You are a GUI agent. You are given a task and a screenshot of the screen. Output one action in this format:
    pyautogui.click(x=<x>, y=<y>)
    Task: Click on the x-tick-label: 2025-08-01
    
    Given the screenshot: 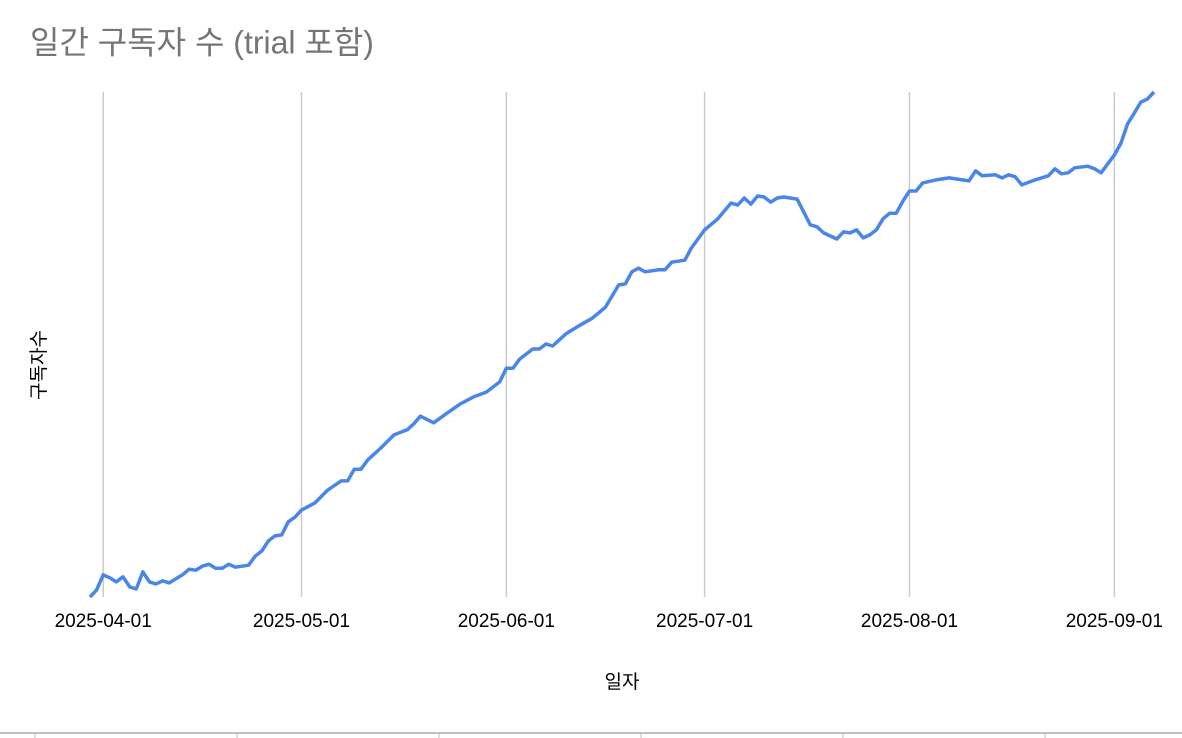 What is the action you would take?
    pyautogui.click(x=909, y=621)
    